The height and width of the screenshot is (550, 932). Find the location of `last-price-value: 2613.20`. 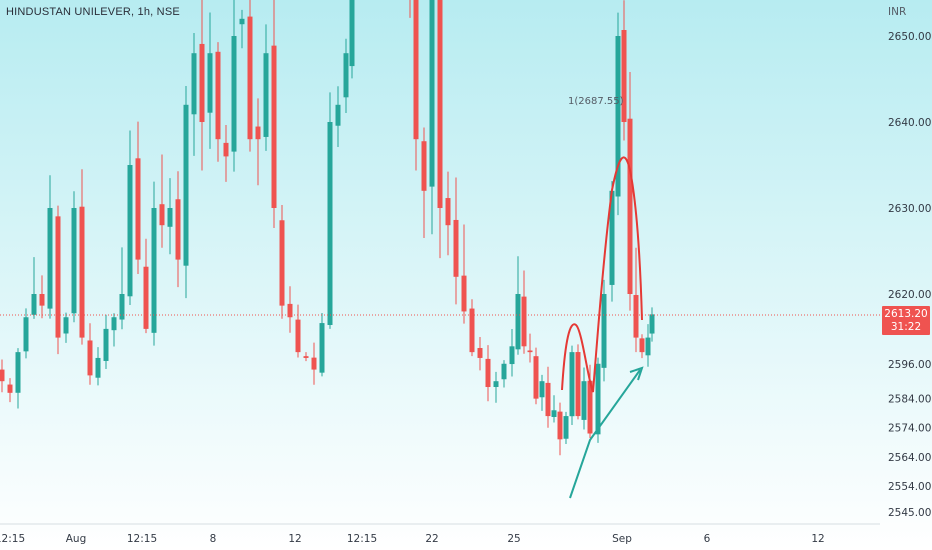

last-price-value: 2613.20 is located at coordinates (906, 314).